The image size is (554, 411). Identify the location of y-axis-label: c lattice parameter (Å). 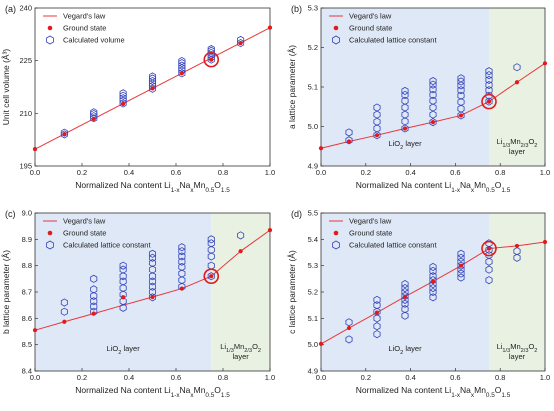
(292, 292).